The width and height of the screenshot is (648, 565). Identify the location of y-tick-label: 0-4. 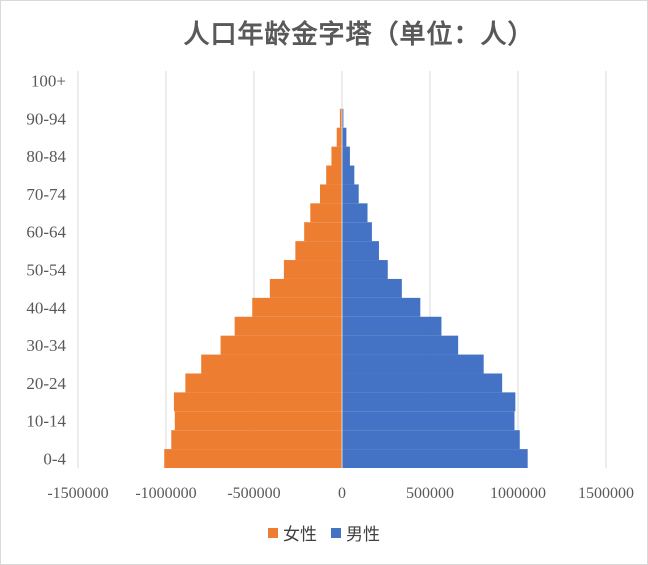
(54, 459).